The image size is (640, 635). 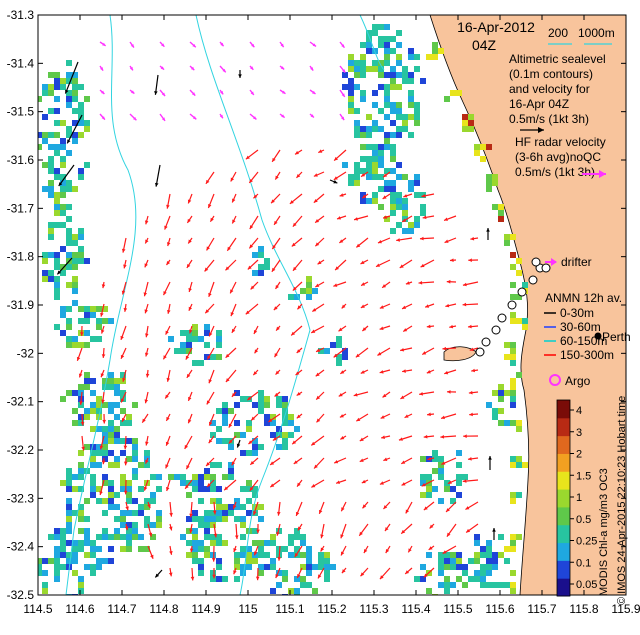 I want to click on y-tick-label: -31.6, so click(x=21, y=160).